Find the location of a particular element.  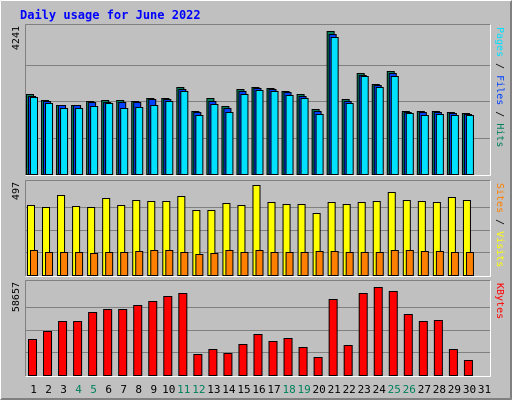

legend-item-files: Files is located at coordinates (499, 90).